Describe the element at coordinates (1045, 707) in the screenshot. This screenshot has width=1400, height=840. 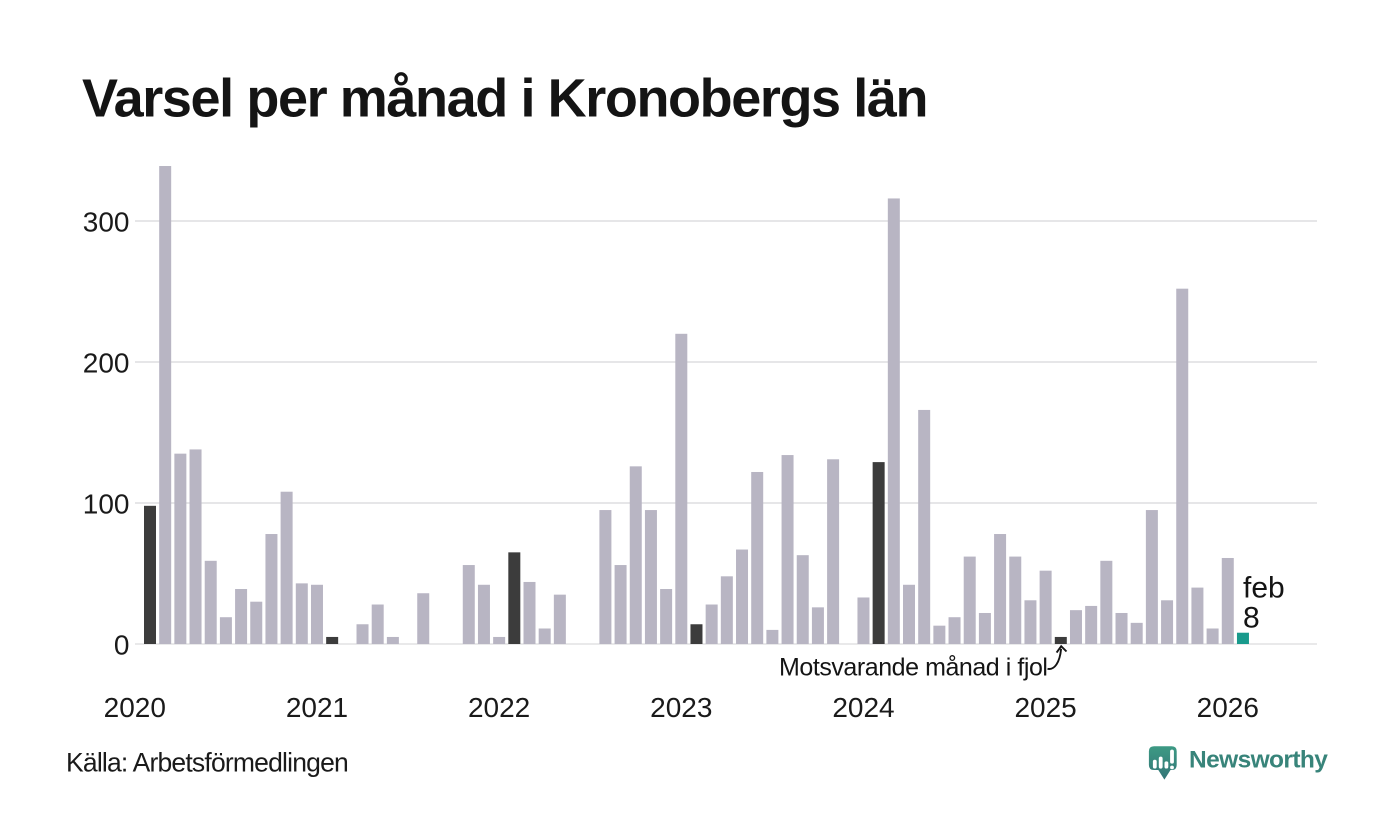
I see `svg-text: 2025` at that location.